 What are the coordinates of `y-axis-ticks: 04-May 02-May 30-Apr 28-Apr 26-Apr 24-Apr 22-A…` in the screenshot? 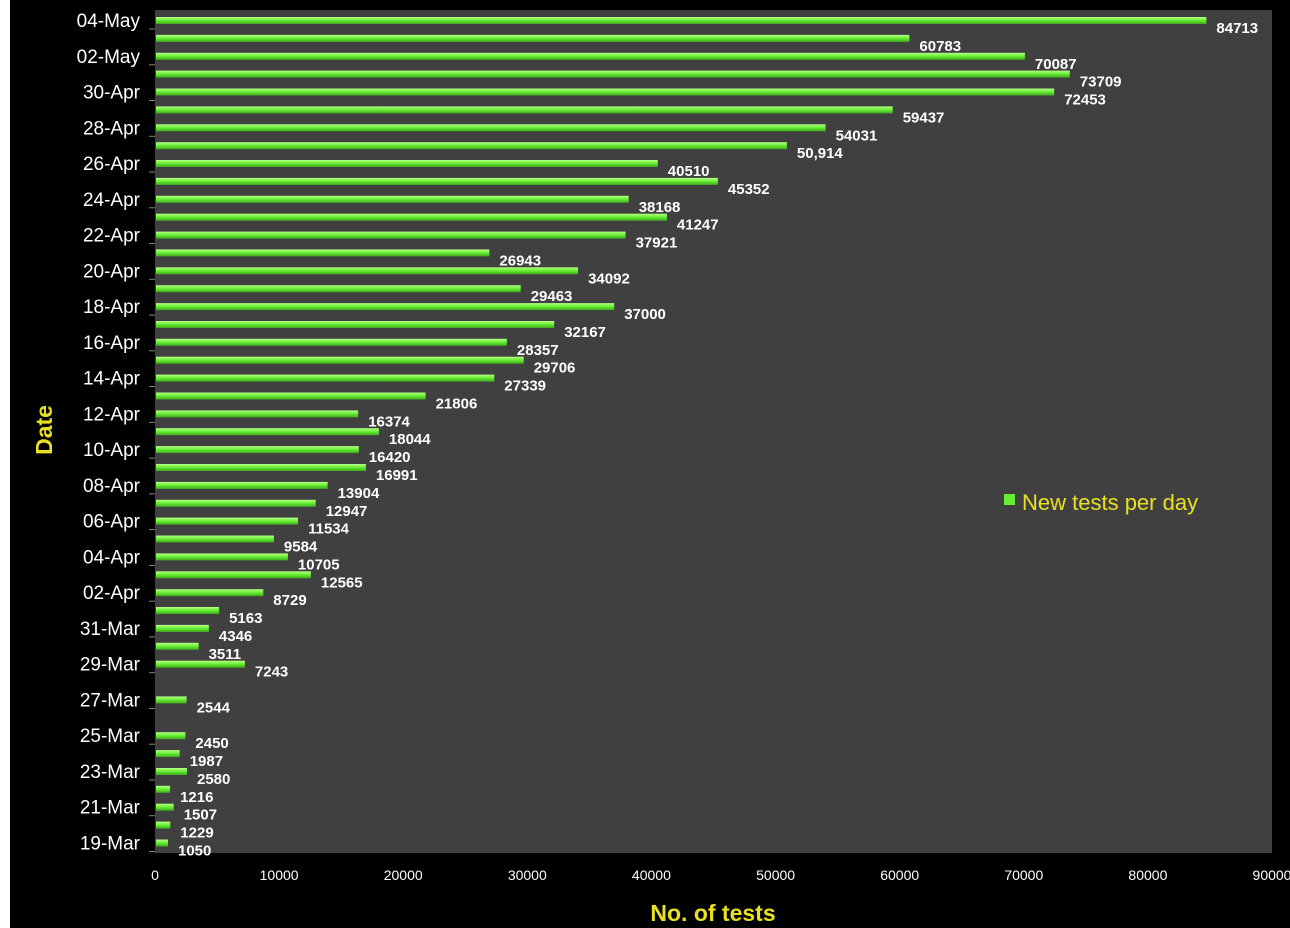 It's located at (116, 433).